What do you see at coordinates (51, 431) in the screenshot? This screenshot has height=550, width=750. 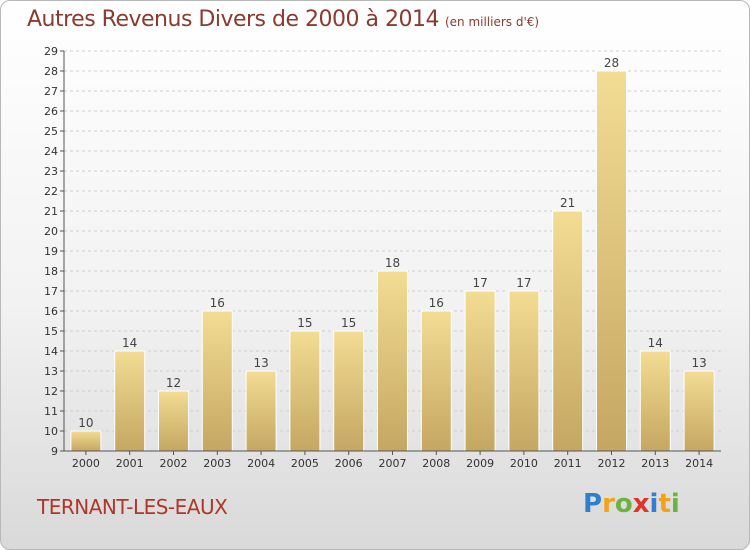 I see `y-tick-label: 10` at bounding box center [51, 431].